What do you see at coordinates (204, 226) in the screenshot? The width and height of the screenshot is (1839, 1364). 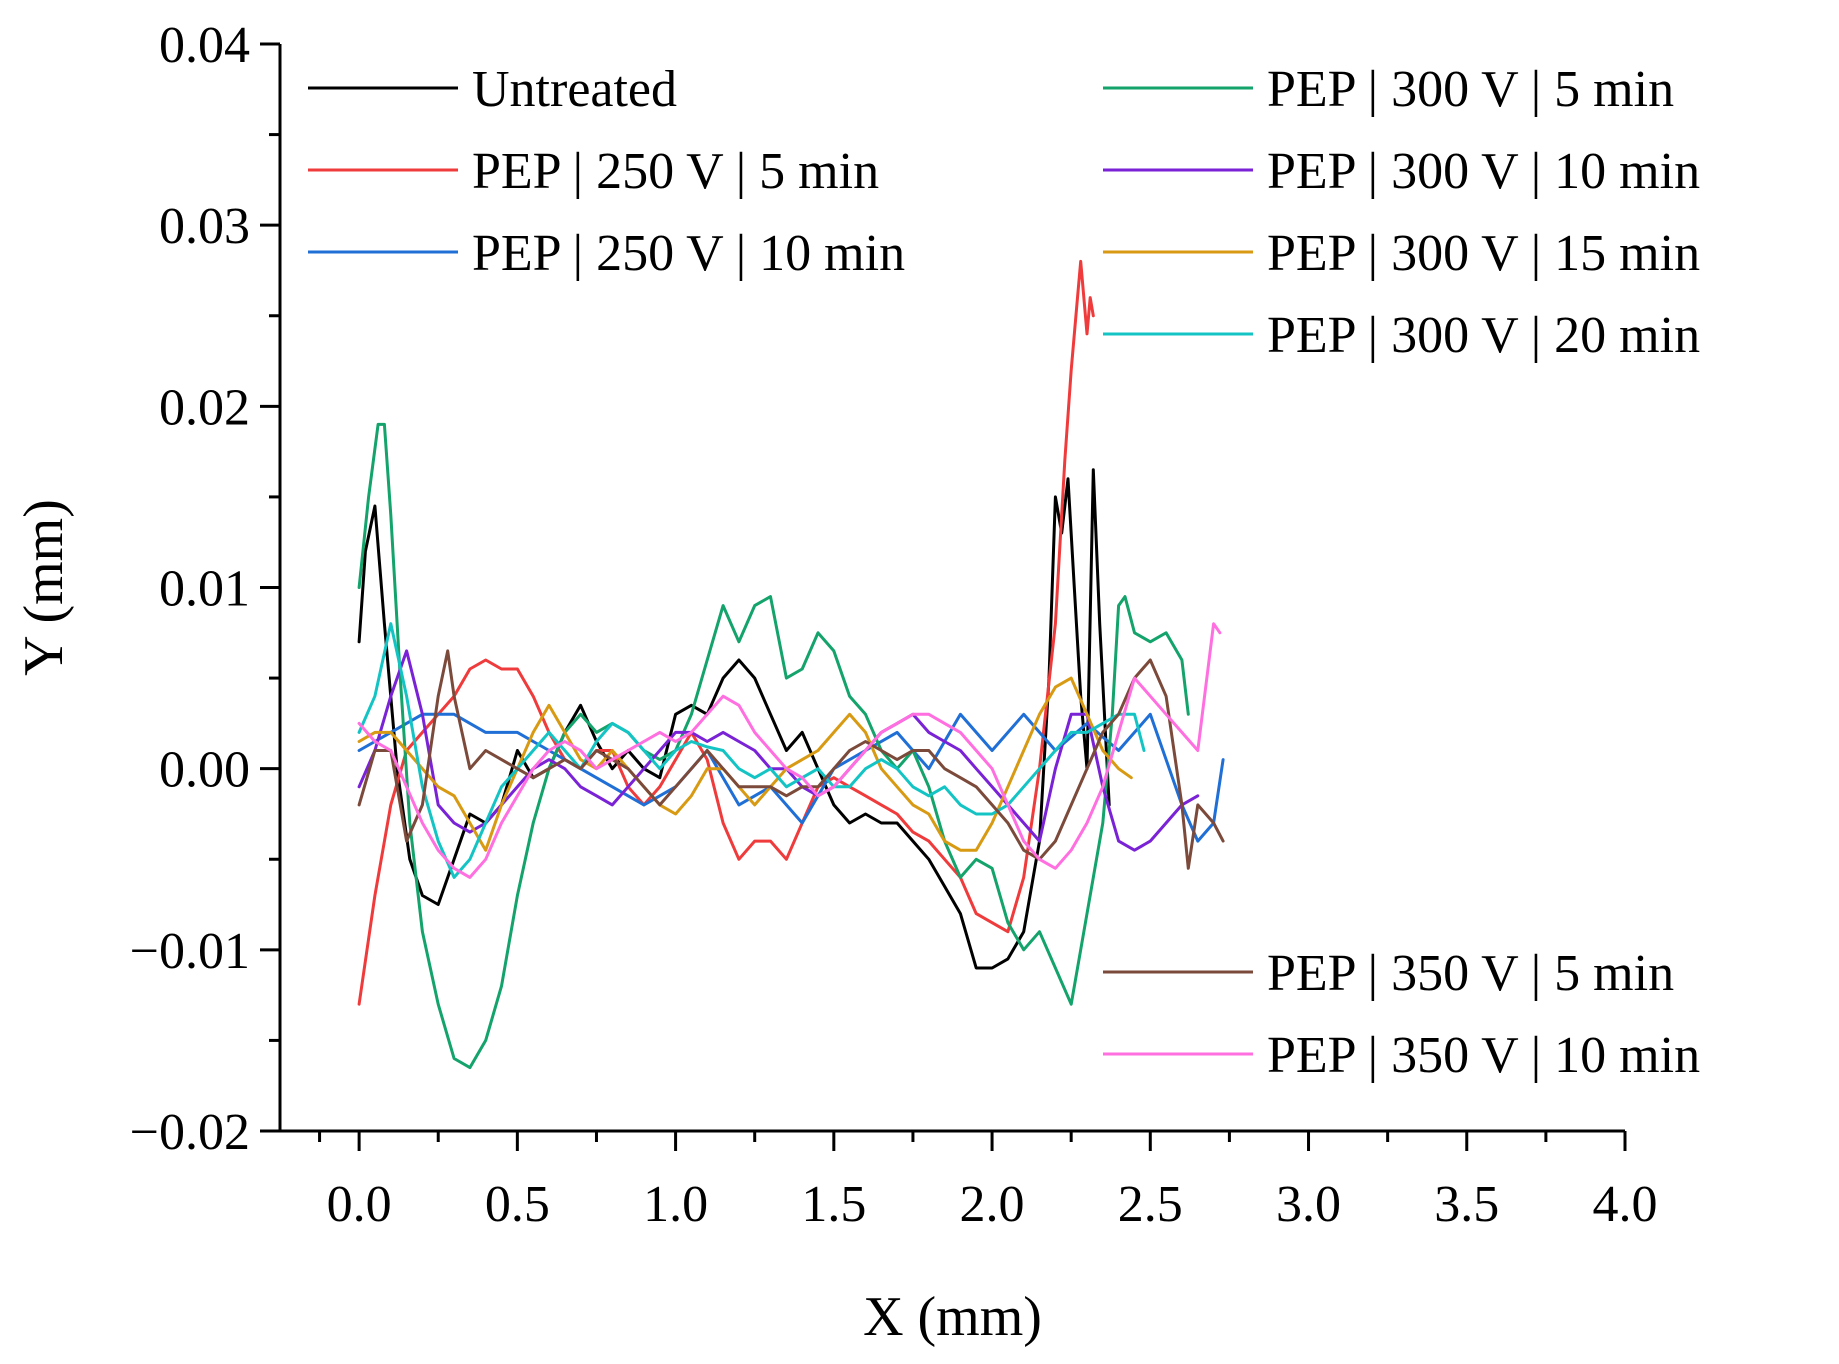 I see `y-tick-label: 0.03` at bounding box center [204, 226].